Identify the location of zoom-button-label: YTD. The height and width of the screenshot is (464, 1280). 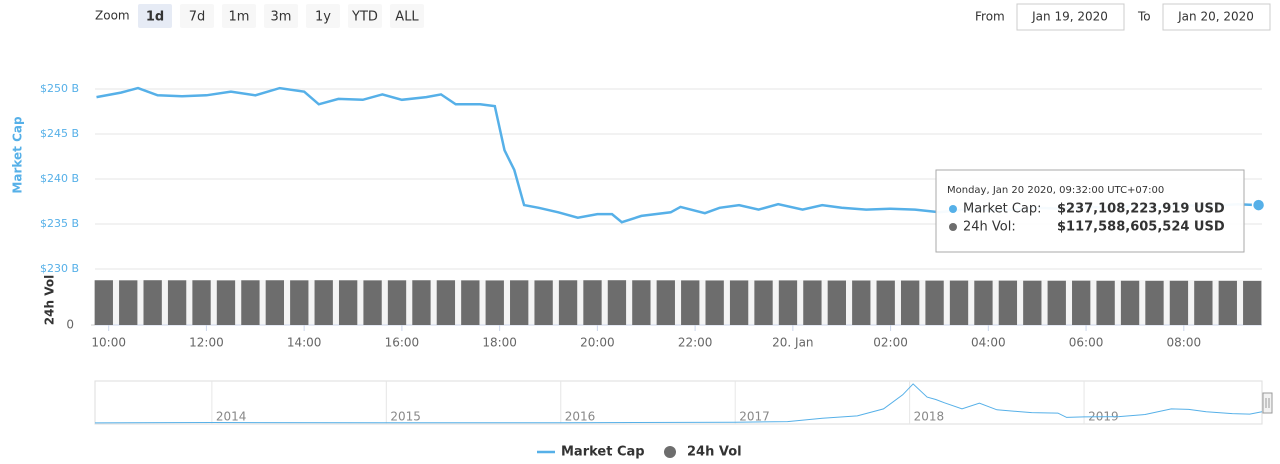
(364, 17).